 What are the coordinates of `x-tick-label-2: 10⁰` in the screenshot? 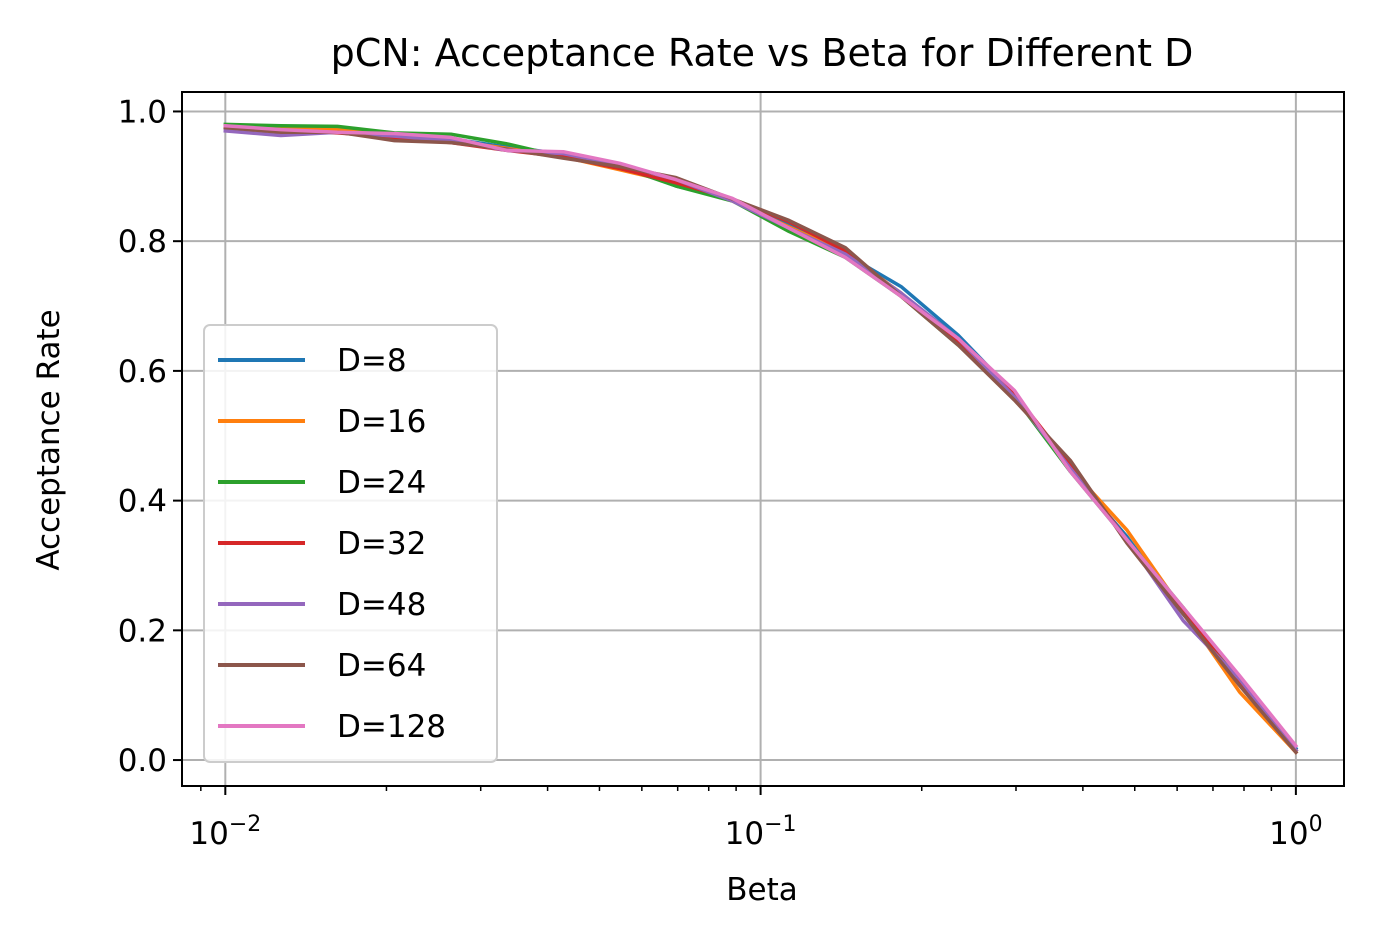 It's located at (1295, 832).